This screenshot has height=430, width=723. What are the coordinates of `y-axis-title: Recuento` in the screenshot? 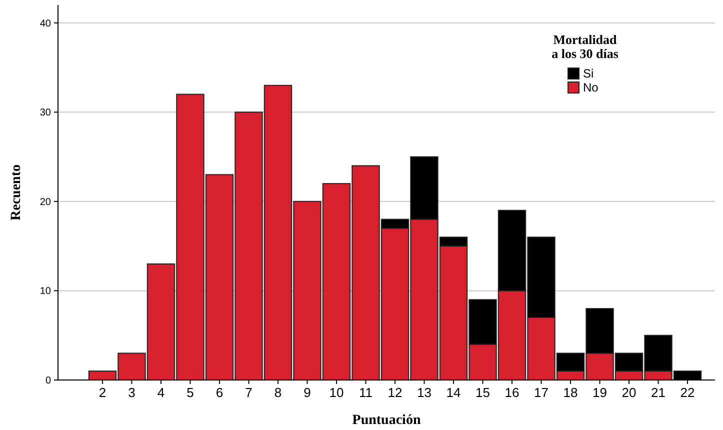 It's located at (16, 192).